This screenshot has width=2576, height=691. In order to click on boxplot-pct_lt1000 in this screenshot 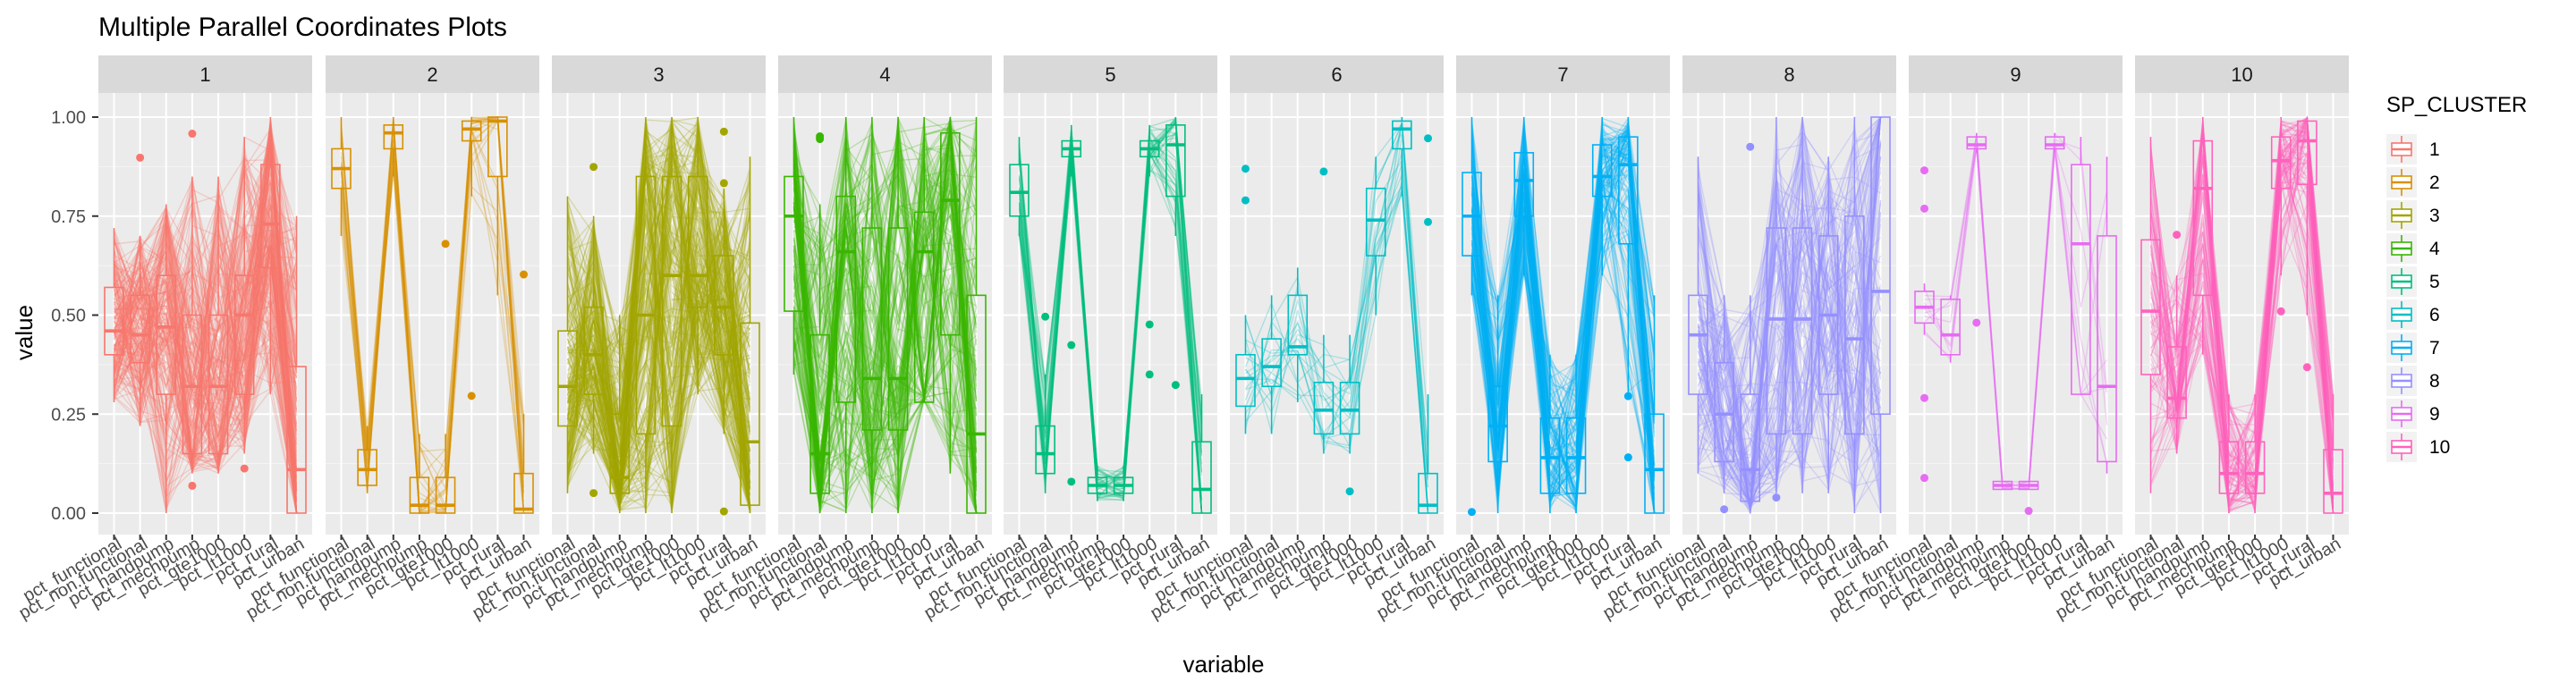, I will do `click(1149, 150)`.